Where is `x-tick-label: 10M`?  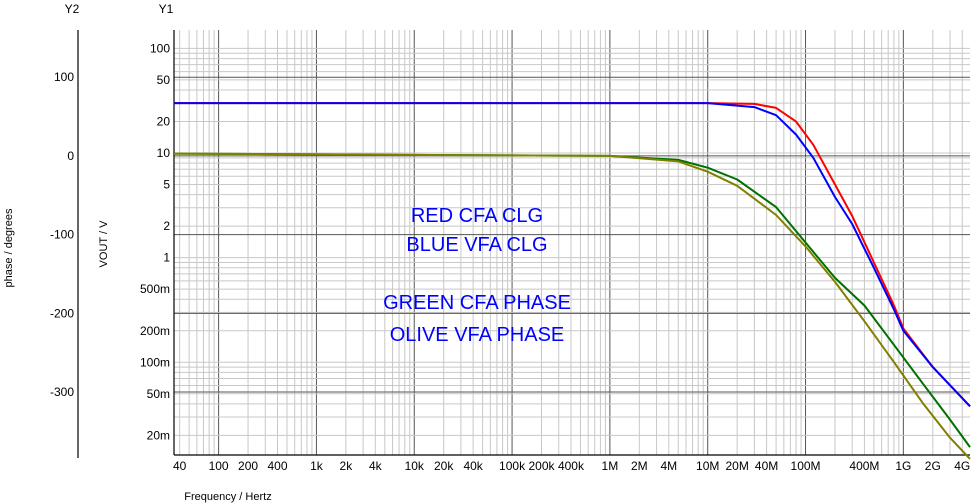 x-tick-label: 10M is located at coordinates (707, 466).